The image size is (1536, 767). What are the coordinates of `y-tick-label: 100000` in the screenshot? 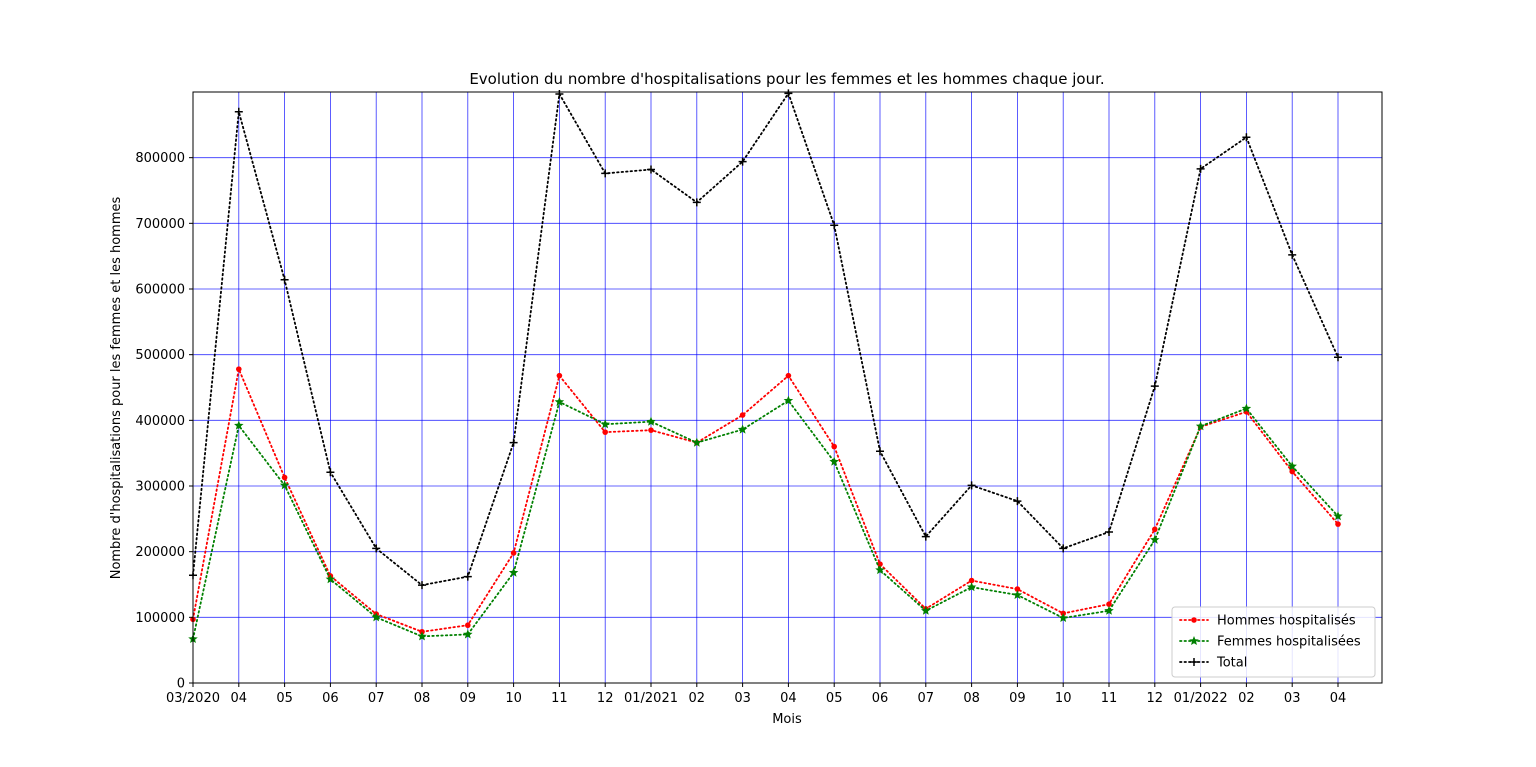 It's located at (160, 618).